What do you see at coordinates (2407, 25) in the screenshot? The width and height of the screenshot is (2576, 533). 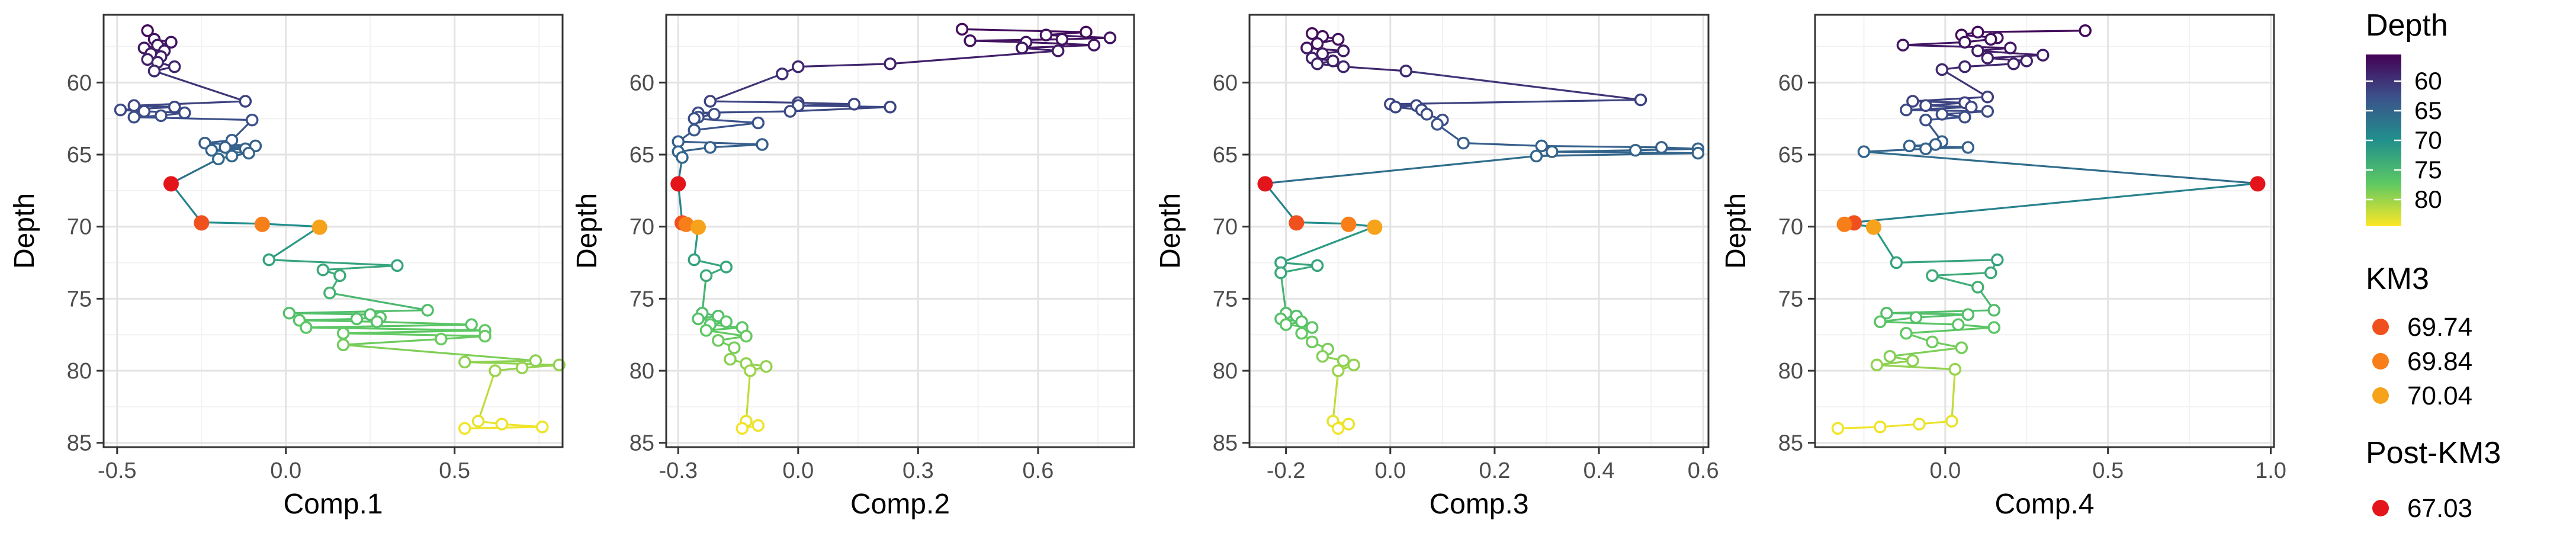 I see `colorbar-title: Depth` at bounding box center [2407, 25].